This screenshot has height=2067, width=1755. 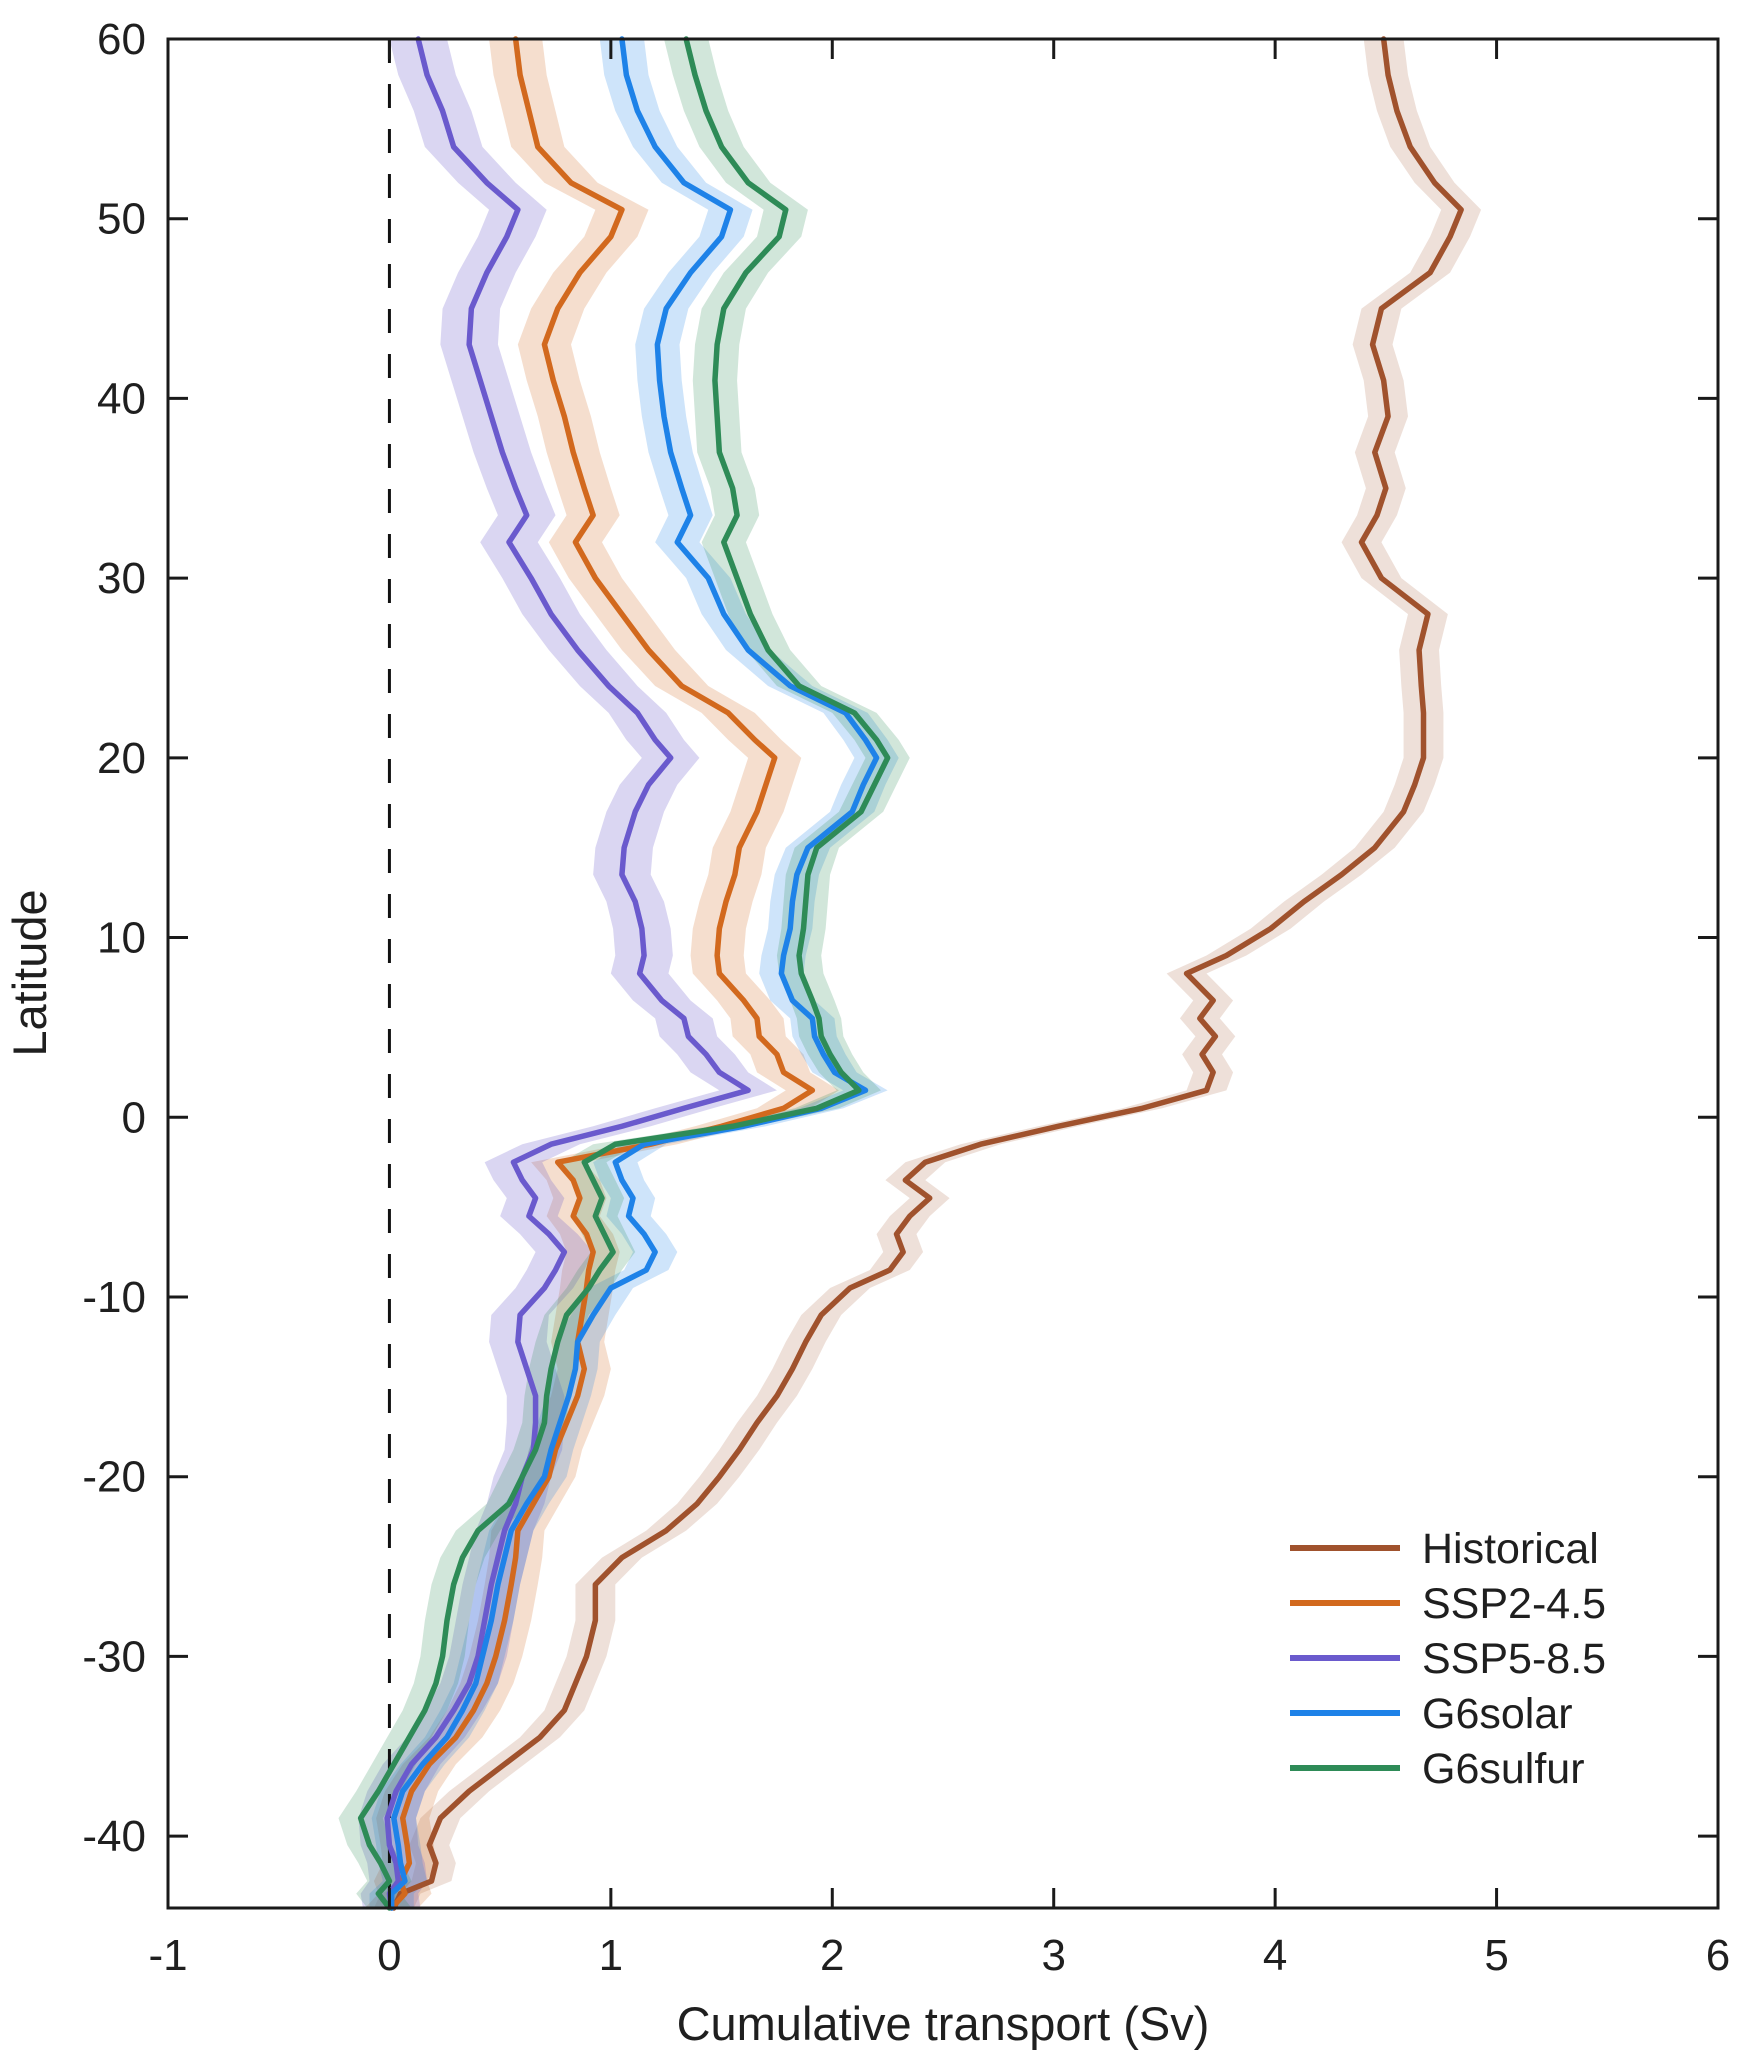 What do you see at coordinates (1510, 1549) in the screenshot?
I see `legend-label-historical: Historical` at bounding box center [1510, 1549].